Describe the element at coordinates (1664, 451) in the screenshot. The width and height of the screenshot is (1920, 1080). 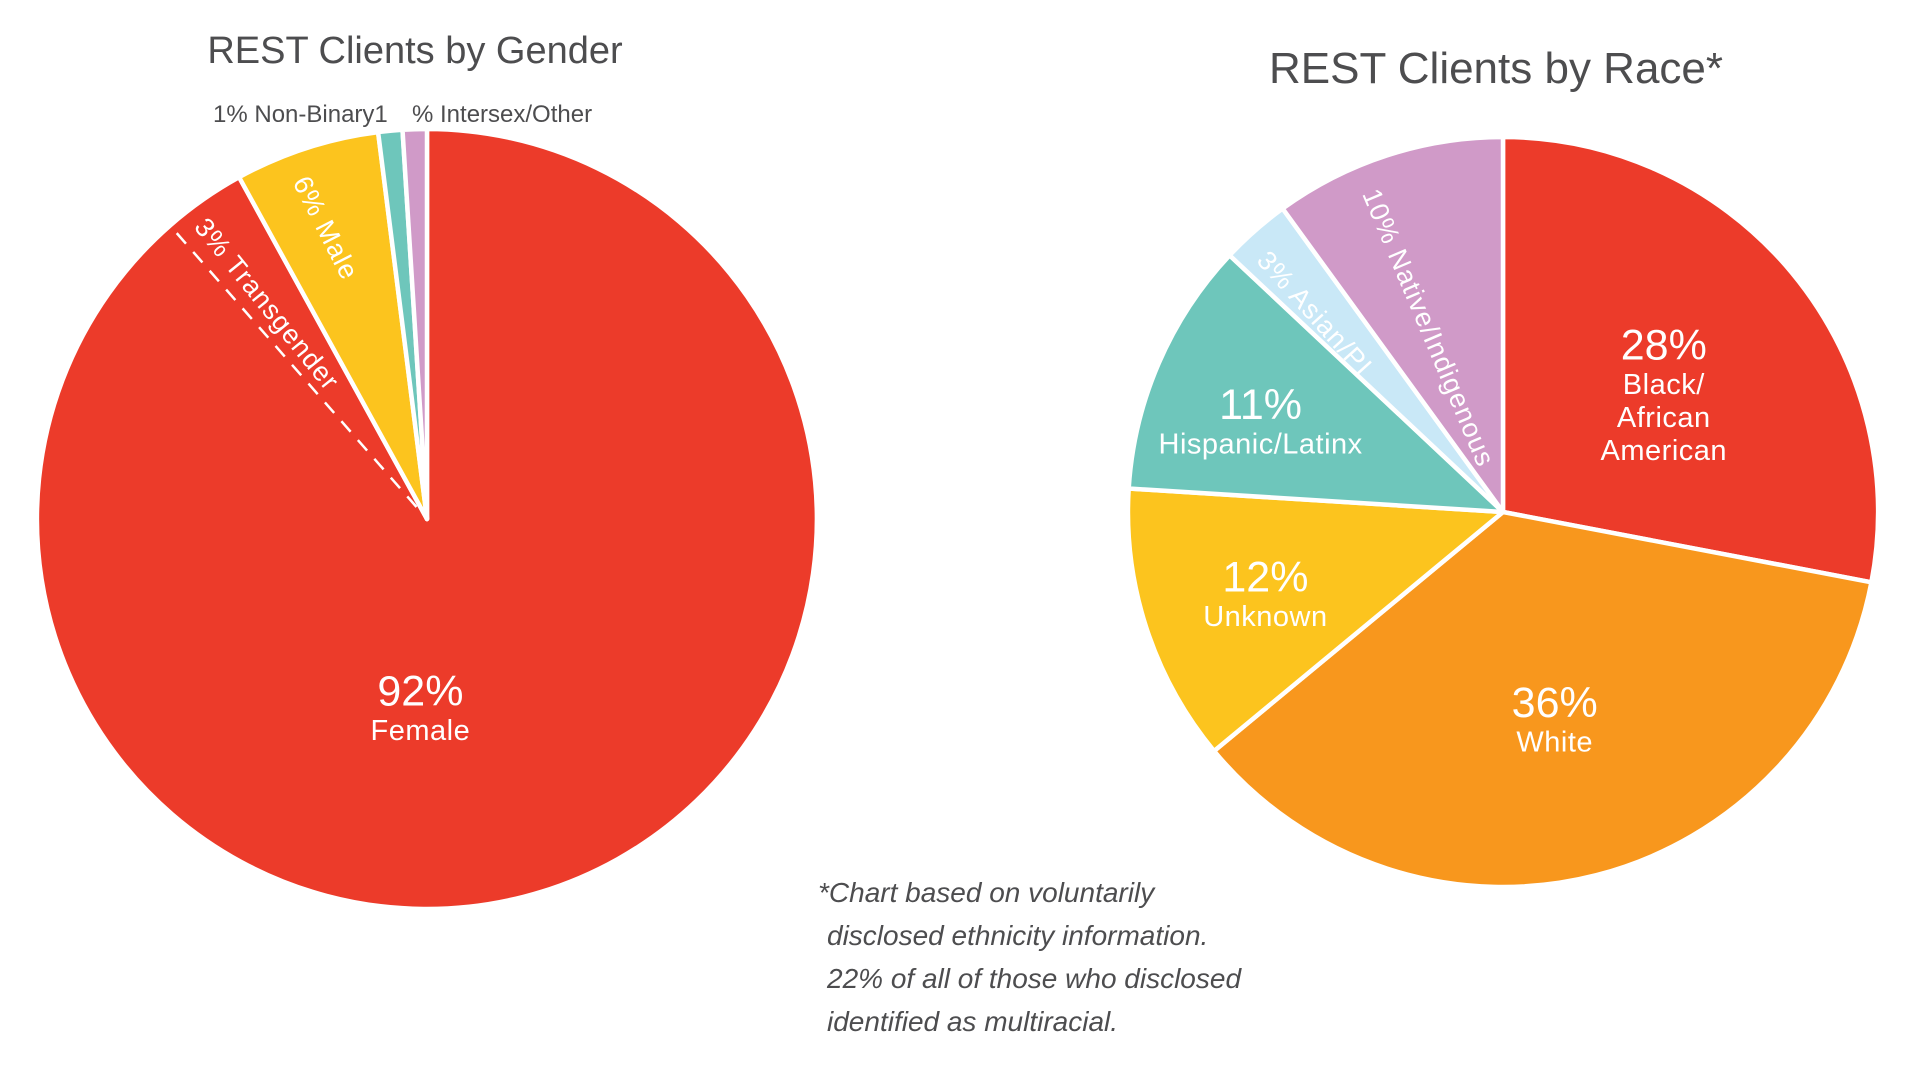
I see `slice-label-black-african-american-line-3: American` at that location.